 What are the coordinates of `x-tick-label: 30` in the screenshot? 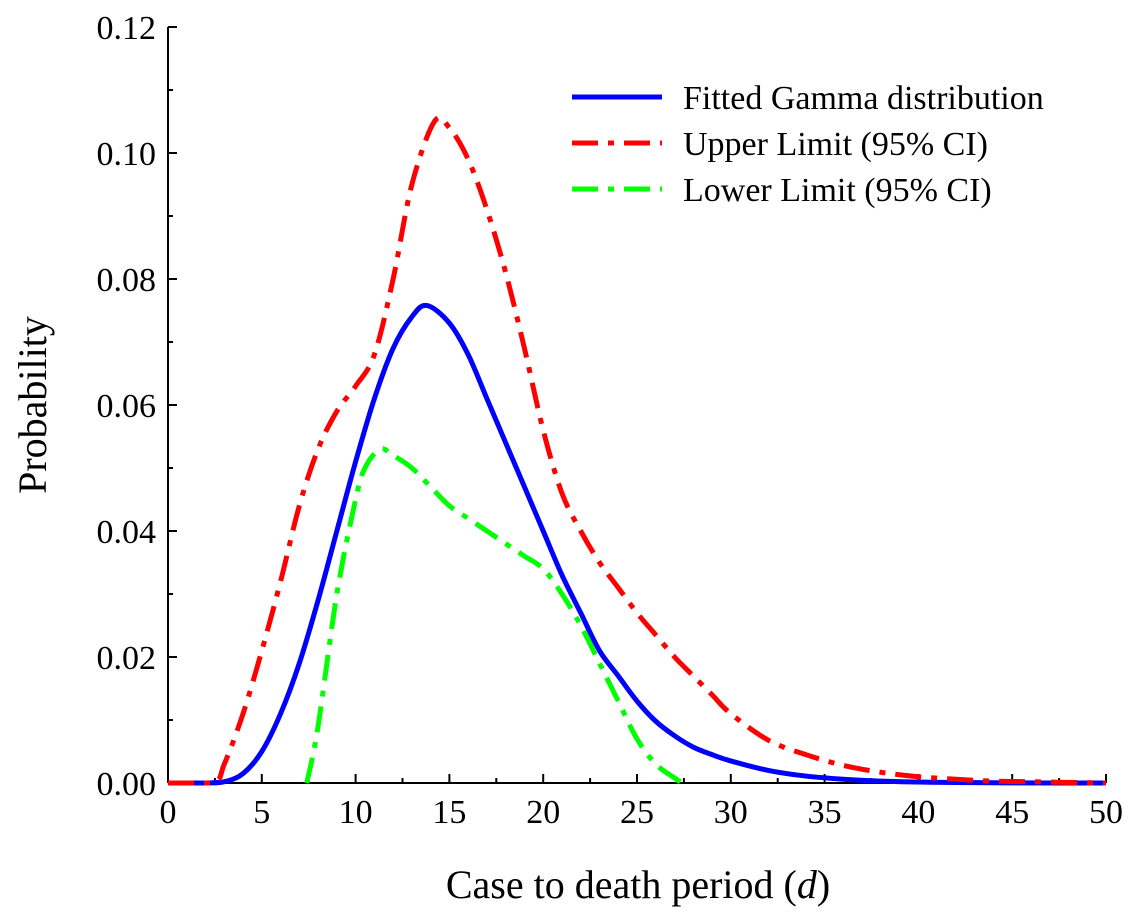 It's located at (731, 812).